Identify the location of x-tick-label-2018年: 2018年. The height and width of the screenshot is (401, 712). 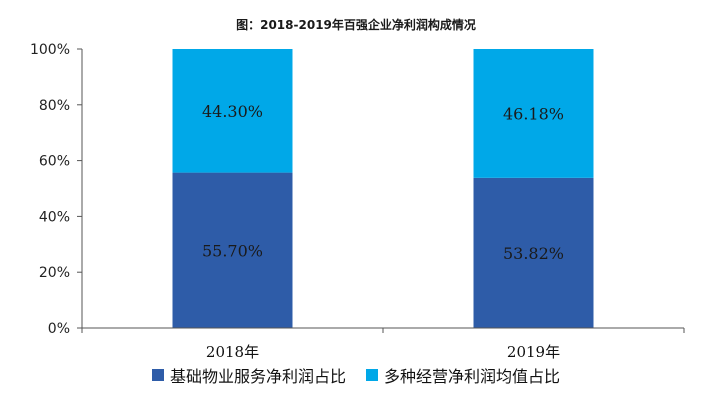
(232, 352).